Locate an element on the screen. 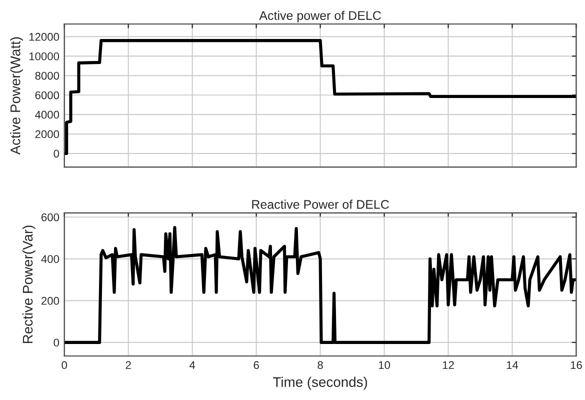 Image resolution: width=585 pixels, height=400 pixels. y-tick-label: 400 is located at coordinates (50, 259).